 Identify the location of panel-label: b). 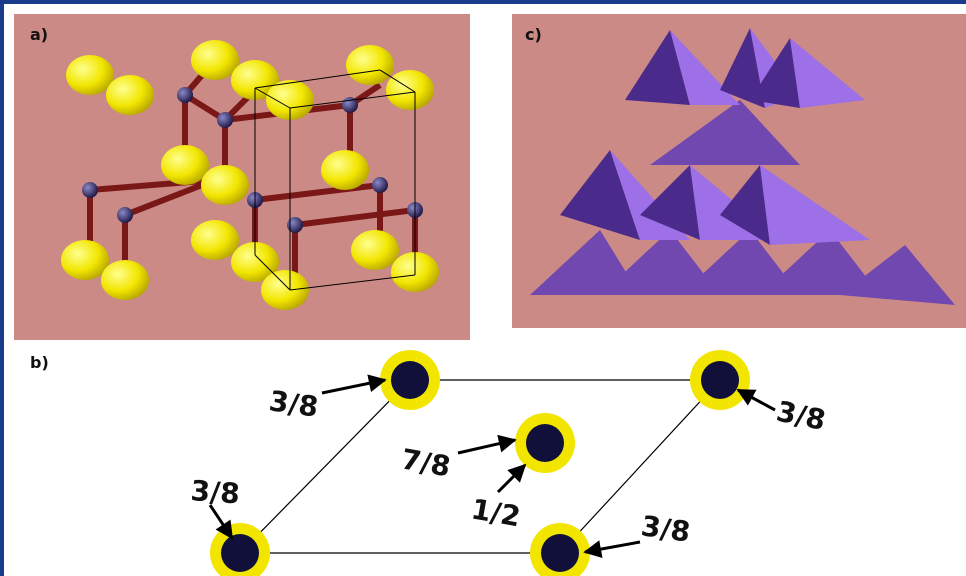
(39, 362).